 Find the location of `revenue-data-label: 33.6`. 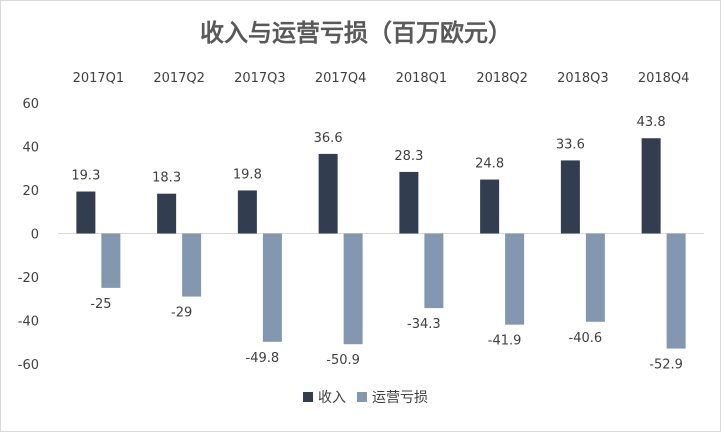

revenue-data-label: 33.6 is located at coordinates (570, 144).